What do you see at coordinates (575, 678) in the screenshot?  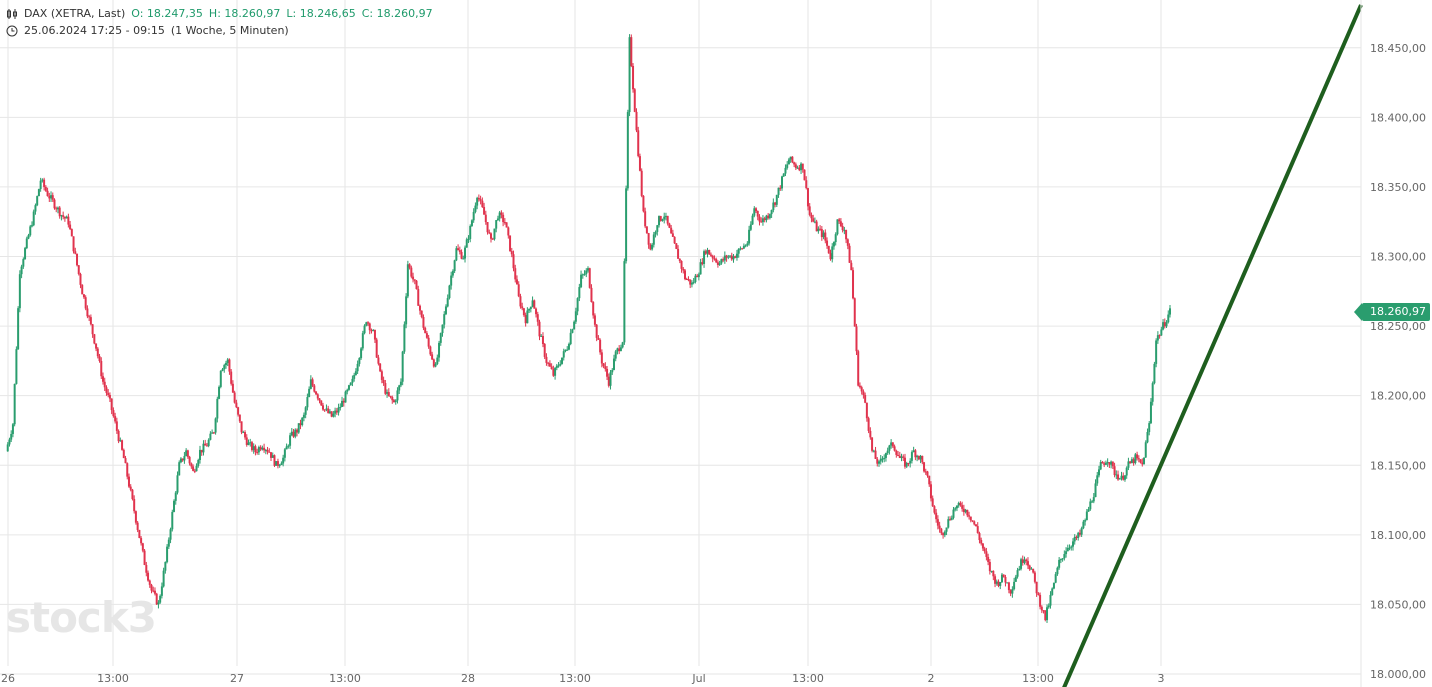 I see `x-tick-label: 13:00` at bounding box center [575, 678].